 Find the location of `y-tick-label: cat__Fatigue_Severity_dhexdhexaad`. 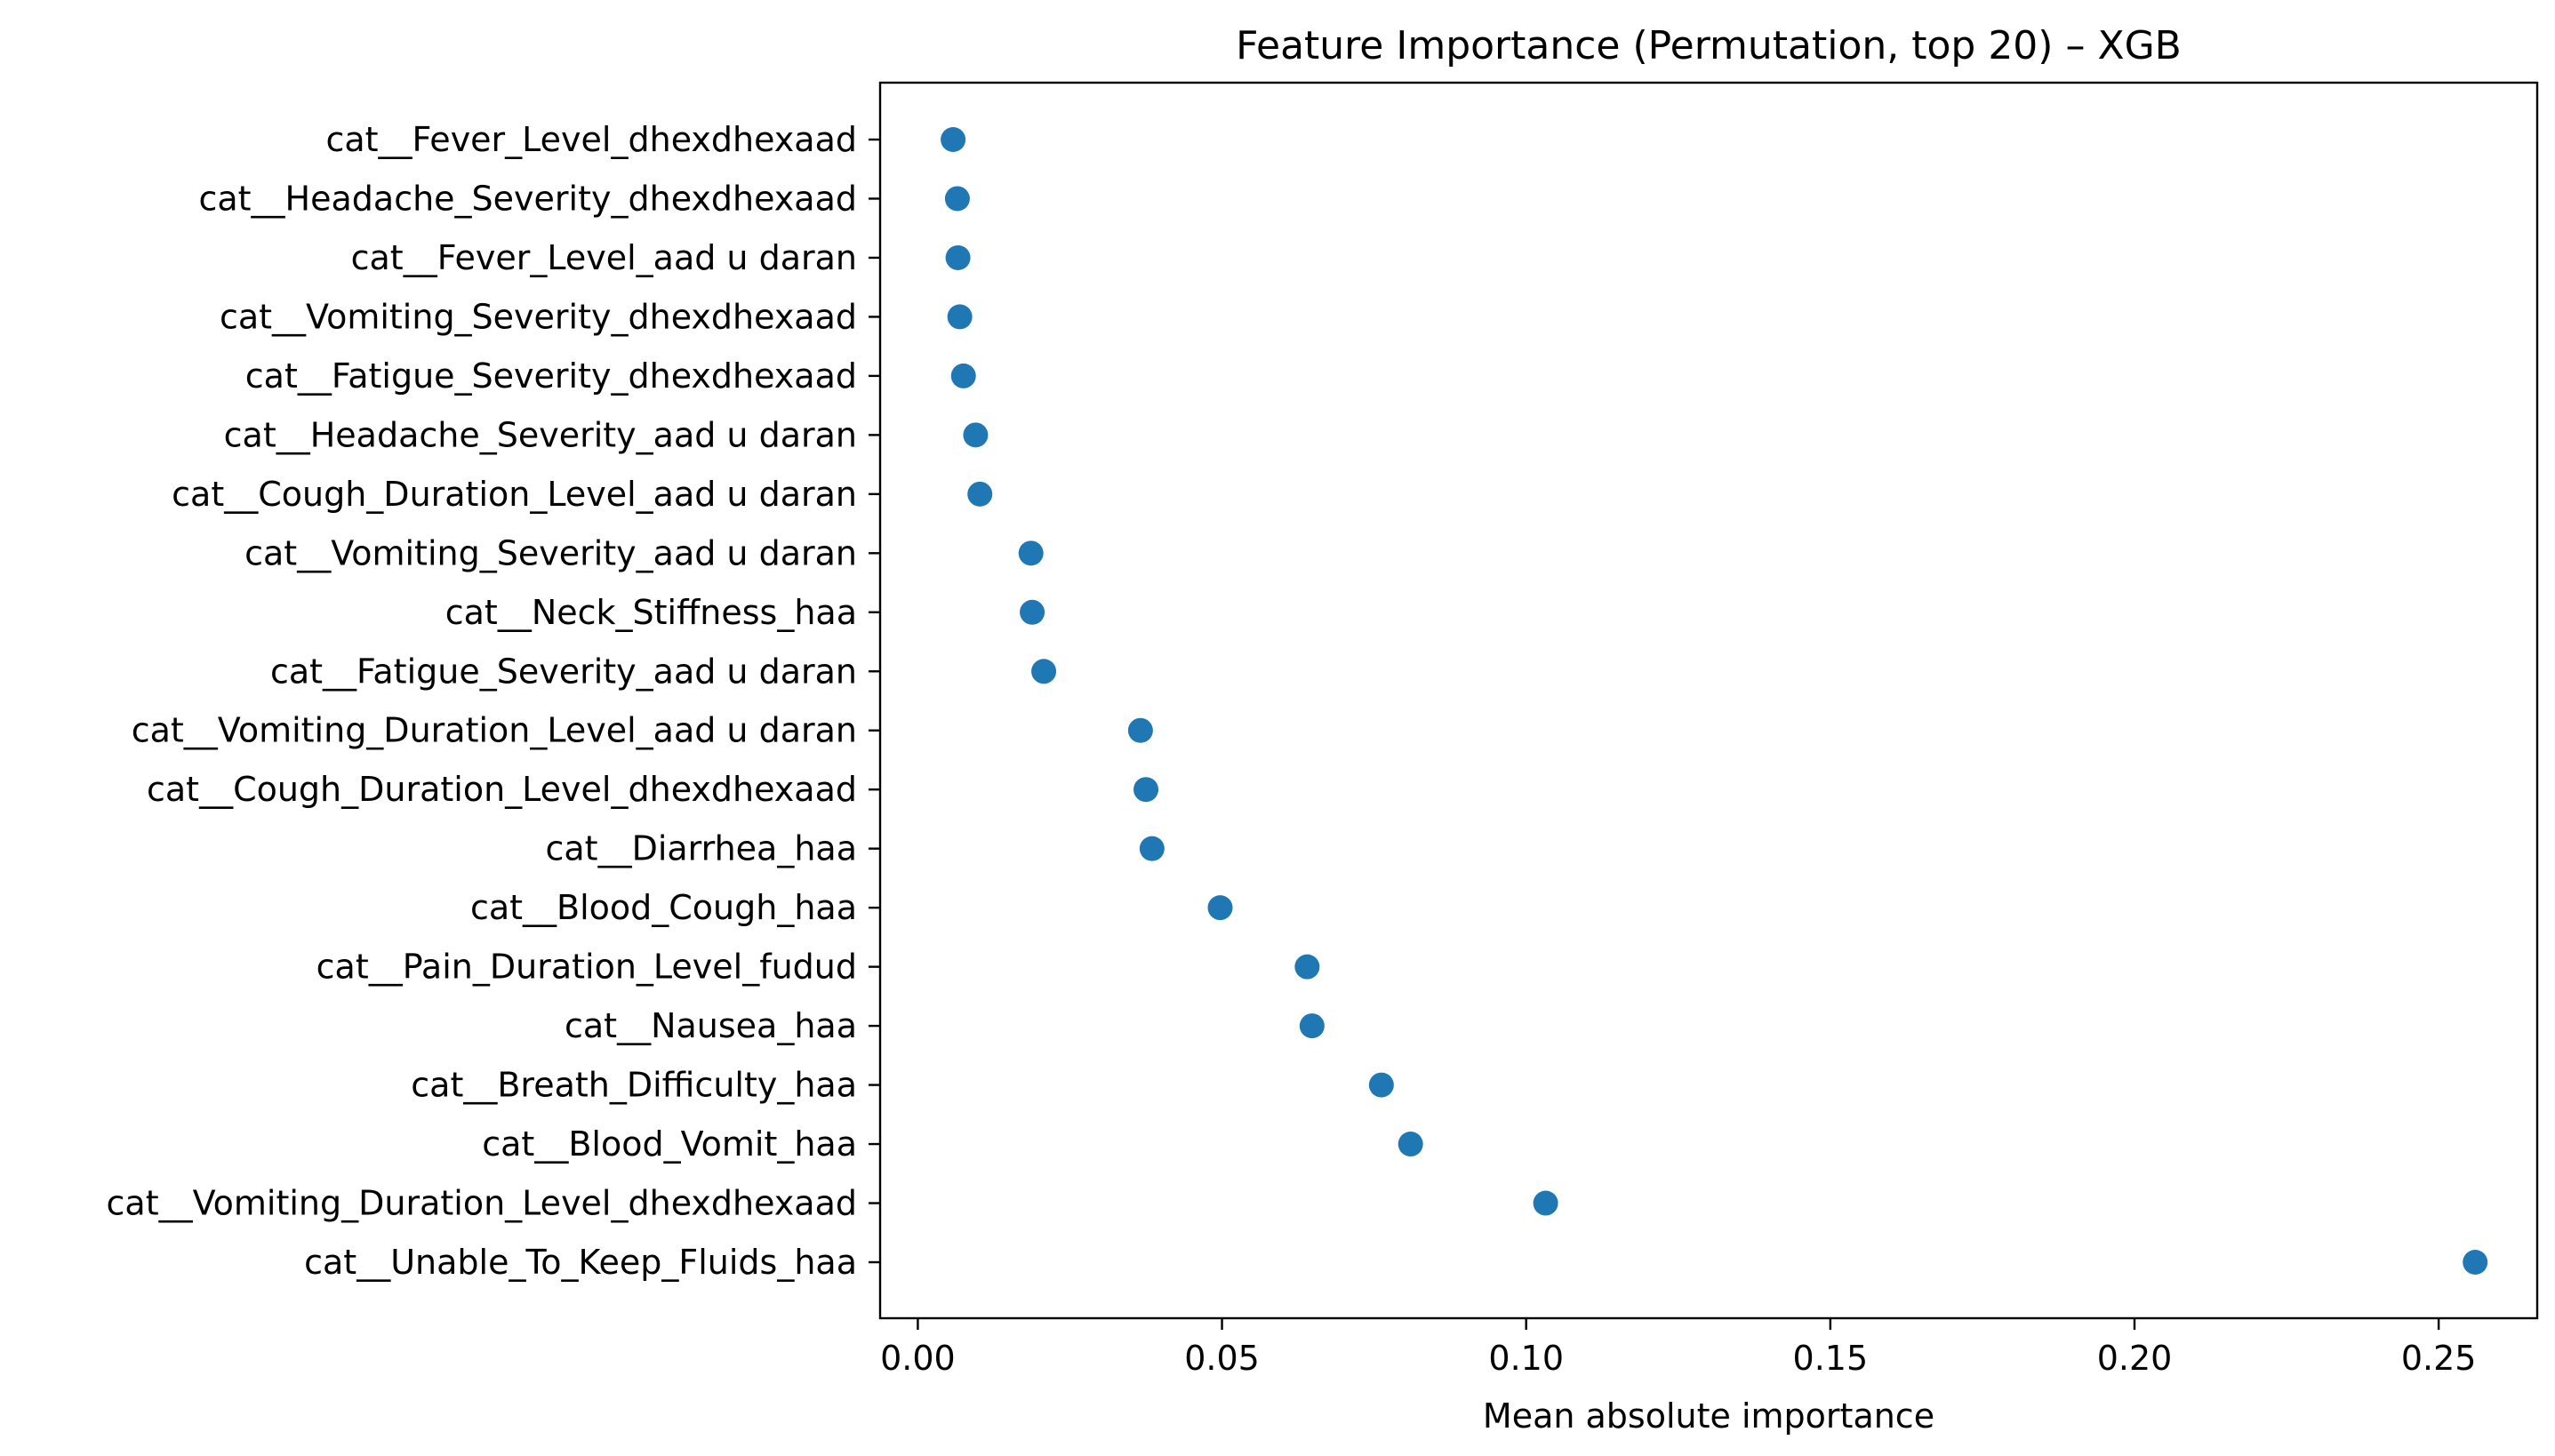

y-tick-label: cat__Fatigue_Severity_dhexdhexaad is located at coordinates (551, 376).